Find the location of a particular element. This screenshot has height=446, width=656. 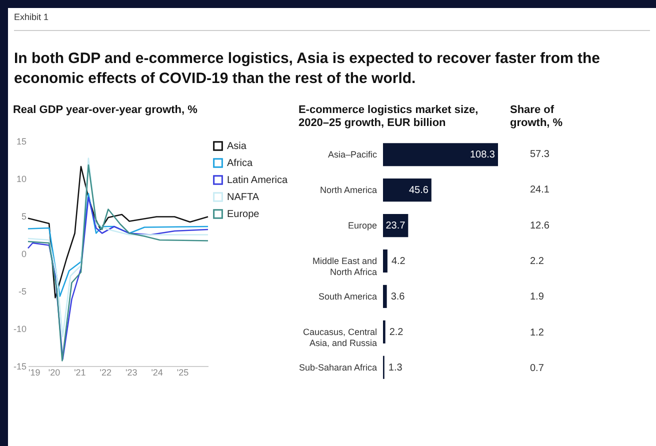

legend-label: Asia is located at coordinates (237, 146).